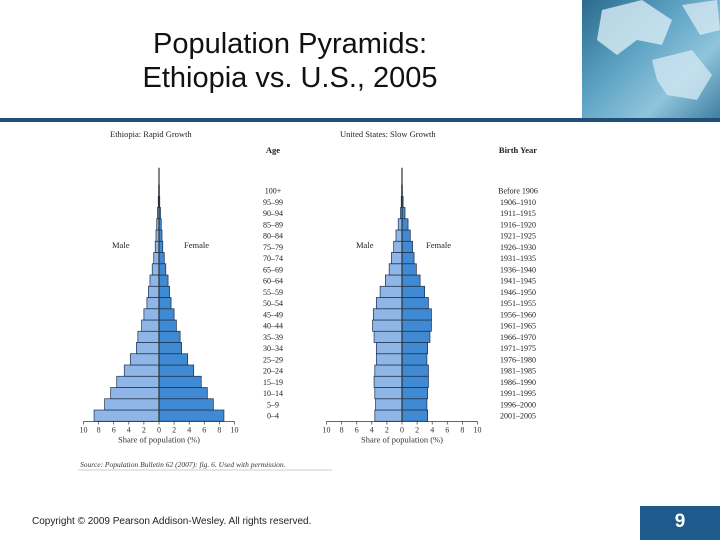 The width and height of the screenshot is (720, 540). I want to click on birth-year-label-8: 1961–1965, so click(518, 326).